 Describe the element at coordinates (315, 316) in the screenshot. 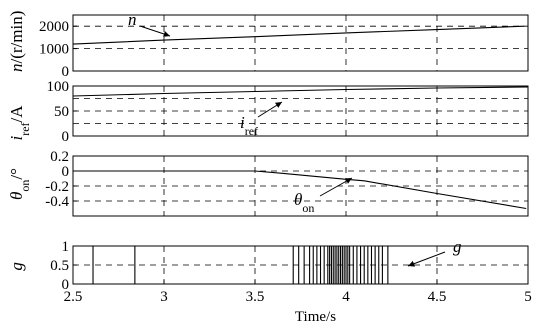

I see `x-axis-label: Time/s` at that location.